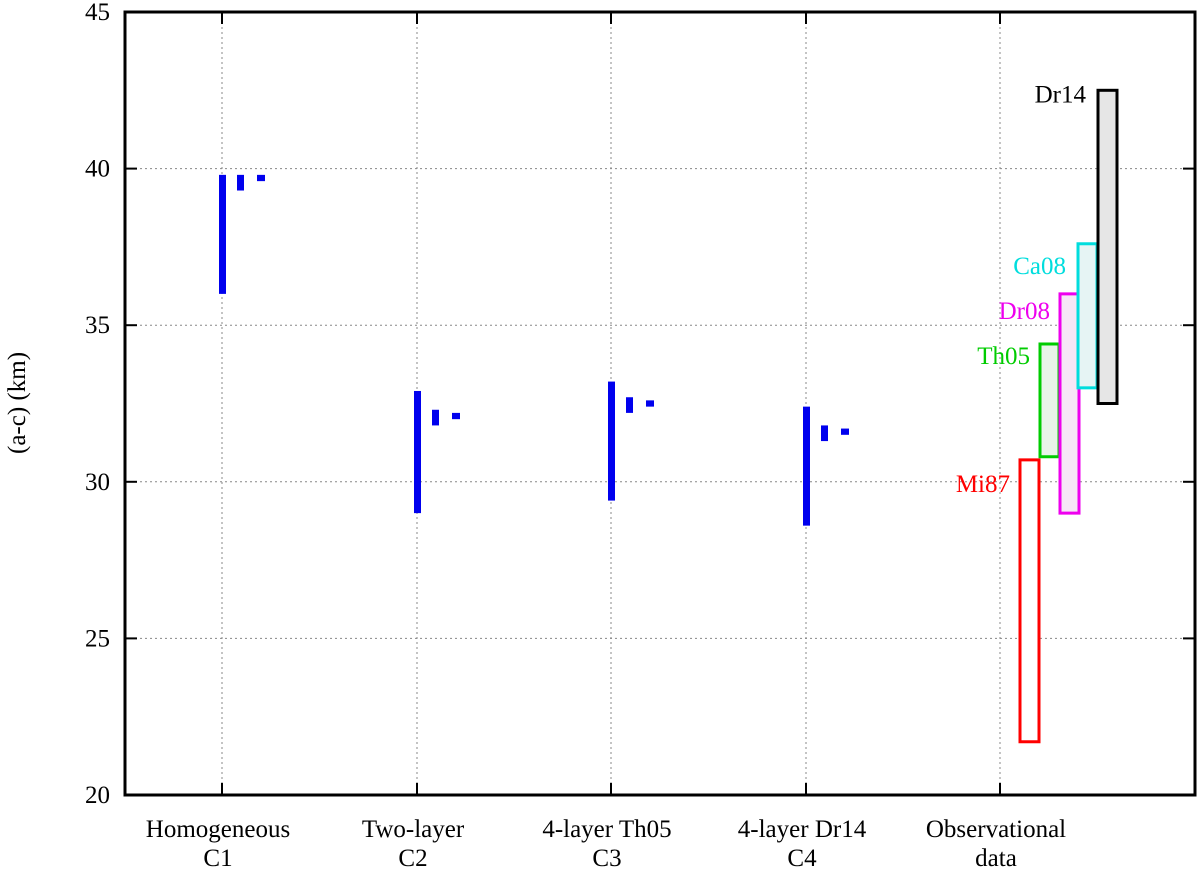  What do you see at coordinates (996, 829) in the screenshot?
I see `category-label-line1: Observational` at bounding box center [996, 829].